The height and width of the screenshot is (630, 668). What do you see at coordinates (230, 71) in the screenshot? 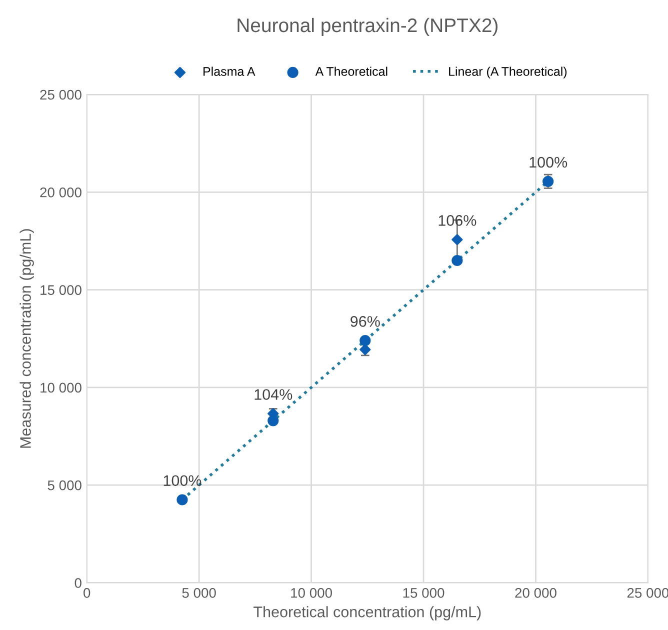
I see `legend-label: Plasma A` at bounding box center [230, 71].